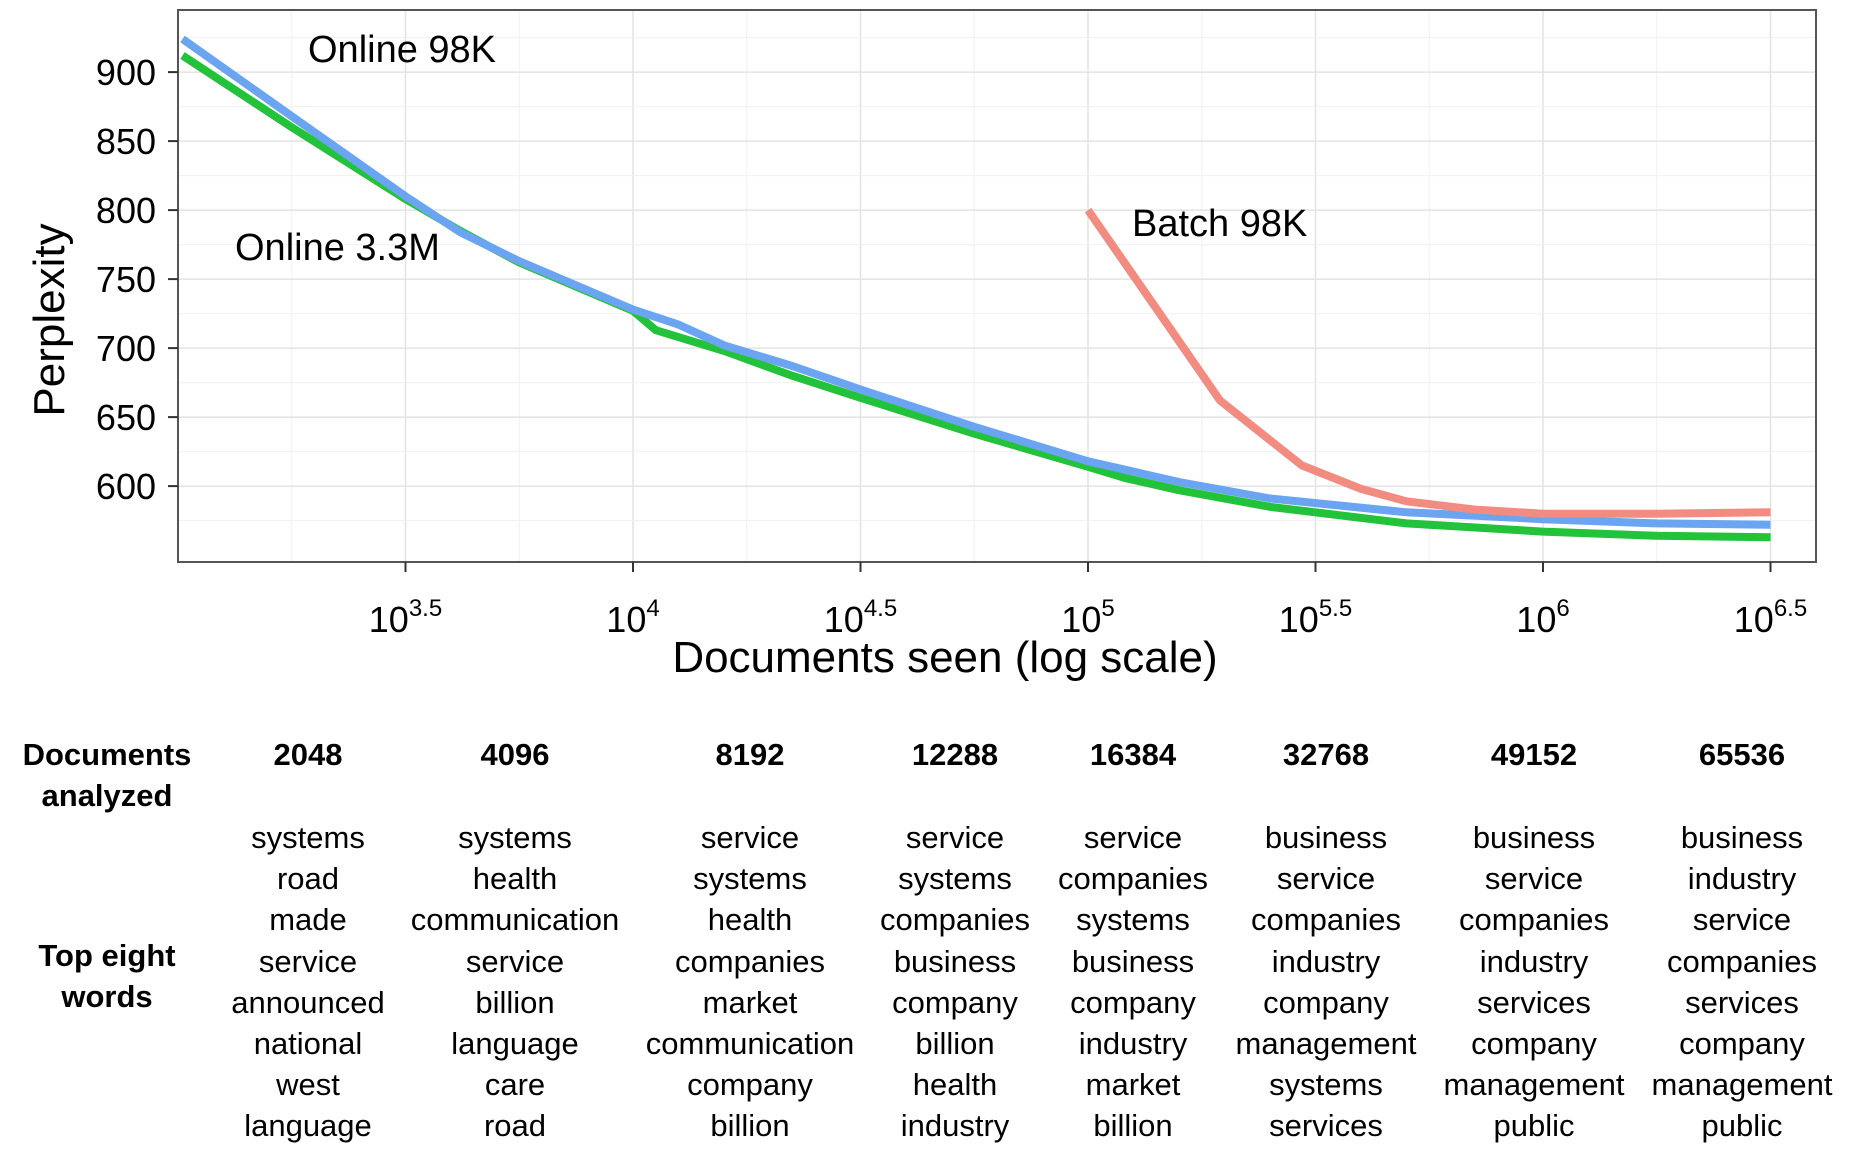  Describe the element at coordinates (955, 754) in the screenshot. I see `documents-count: 12288` at that location.